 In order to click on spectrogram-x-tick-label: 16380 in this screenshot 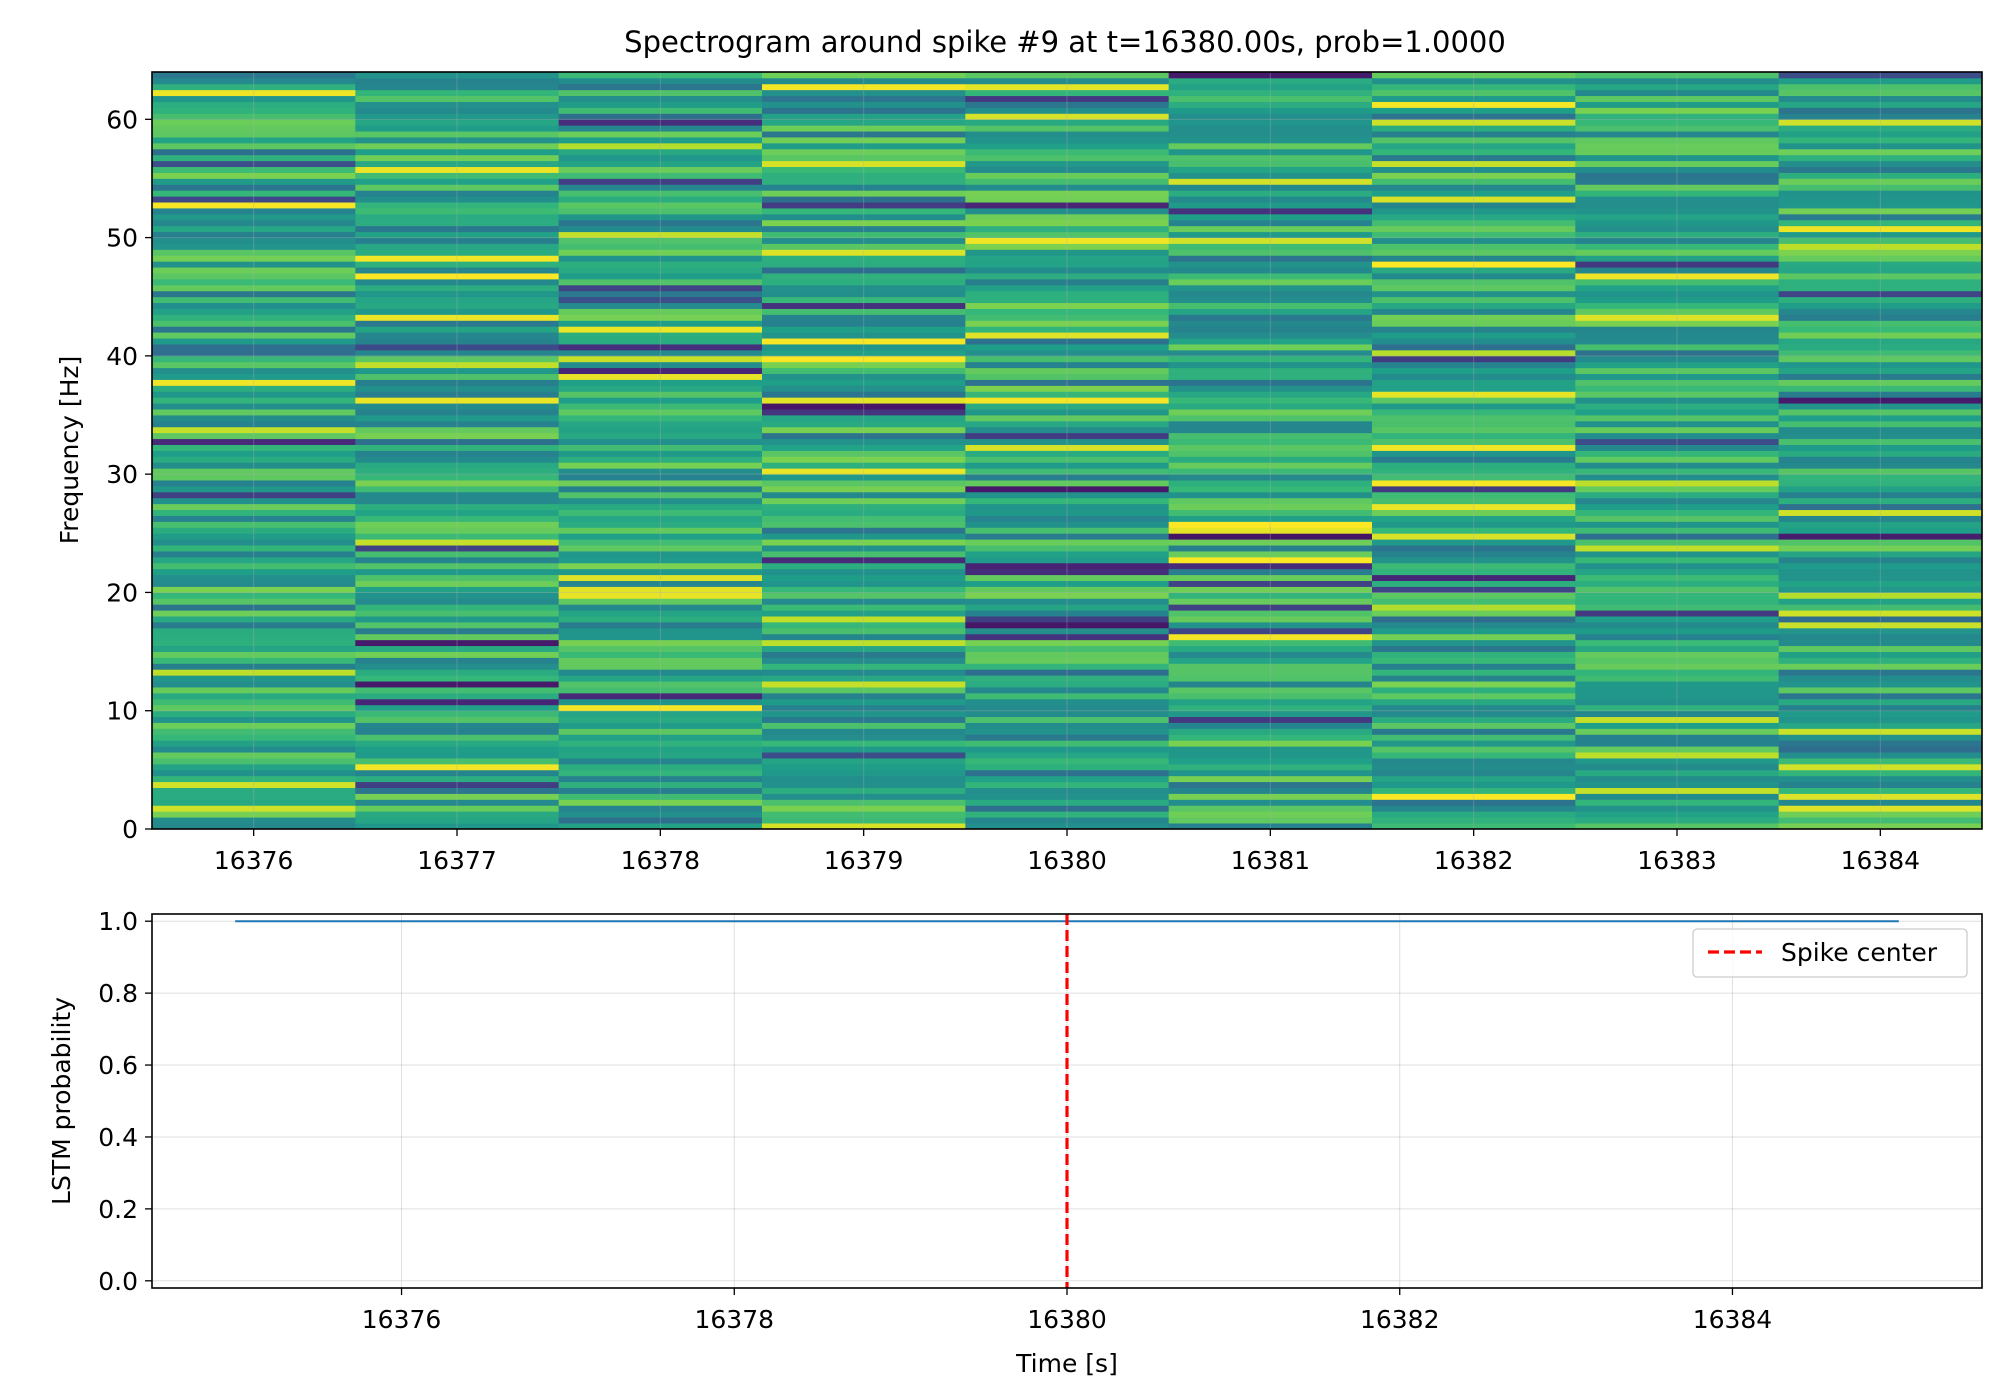, I will do `click(1067, 860)`.